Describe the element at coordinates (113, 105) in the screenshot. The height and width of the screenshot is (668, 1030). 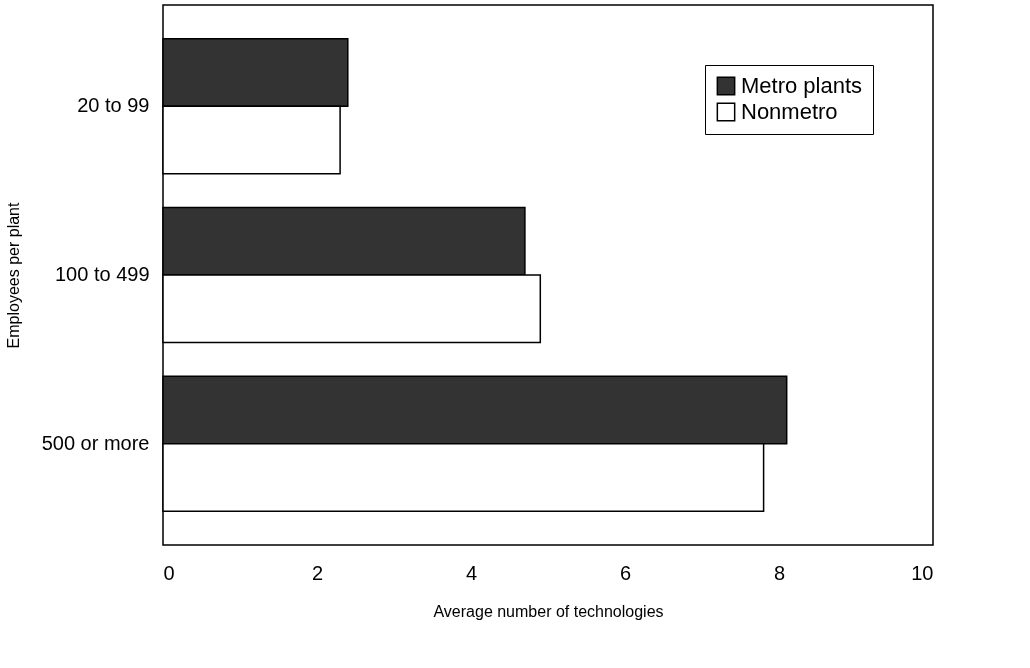
I see `y-tick-label: 20 to 99` at that location.